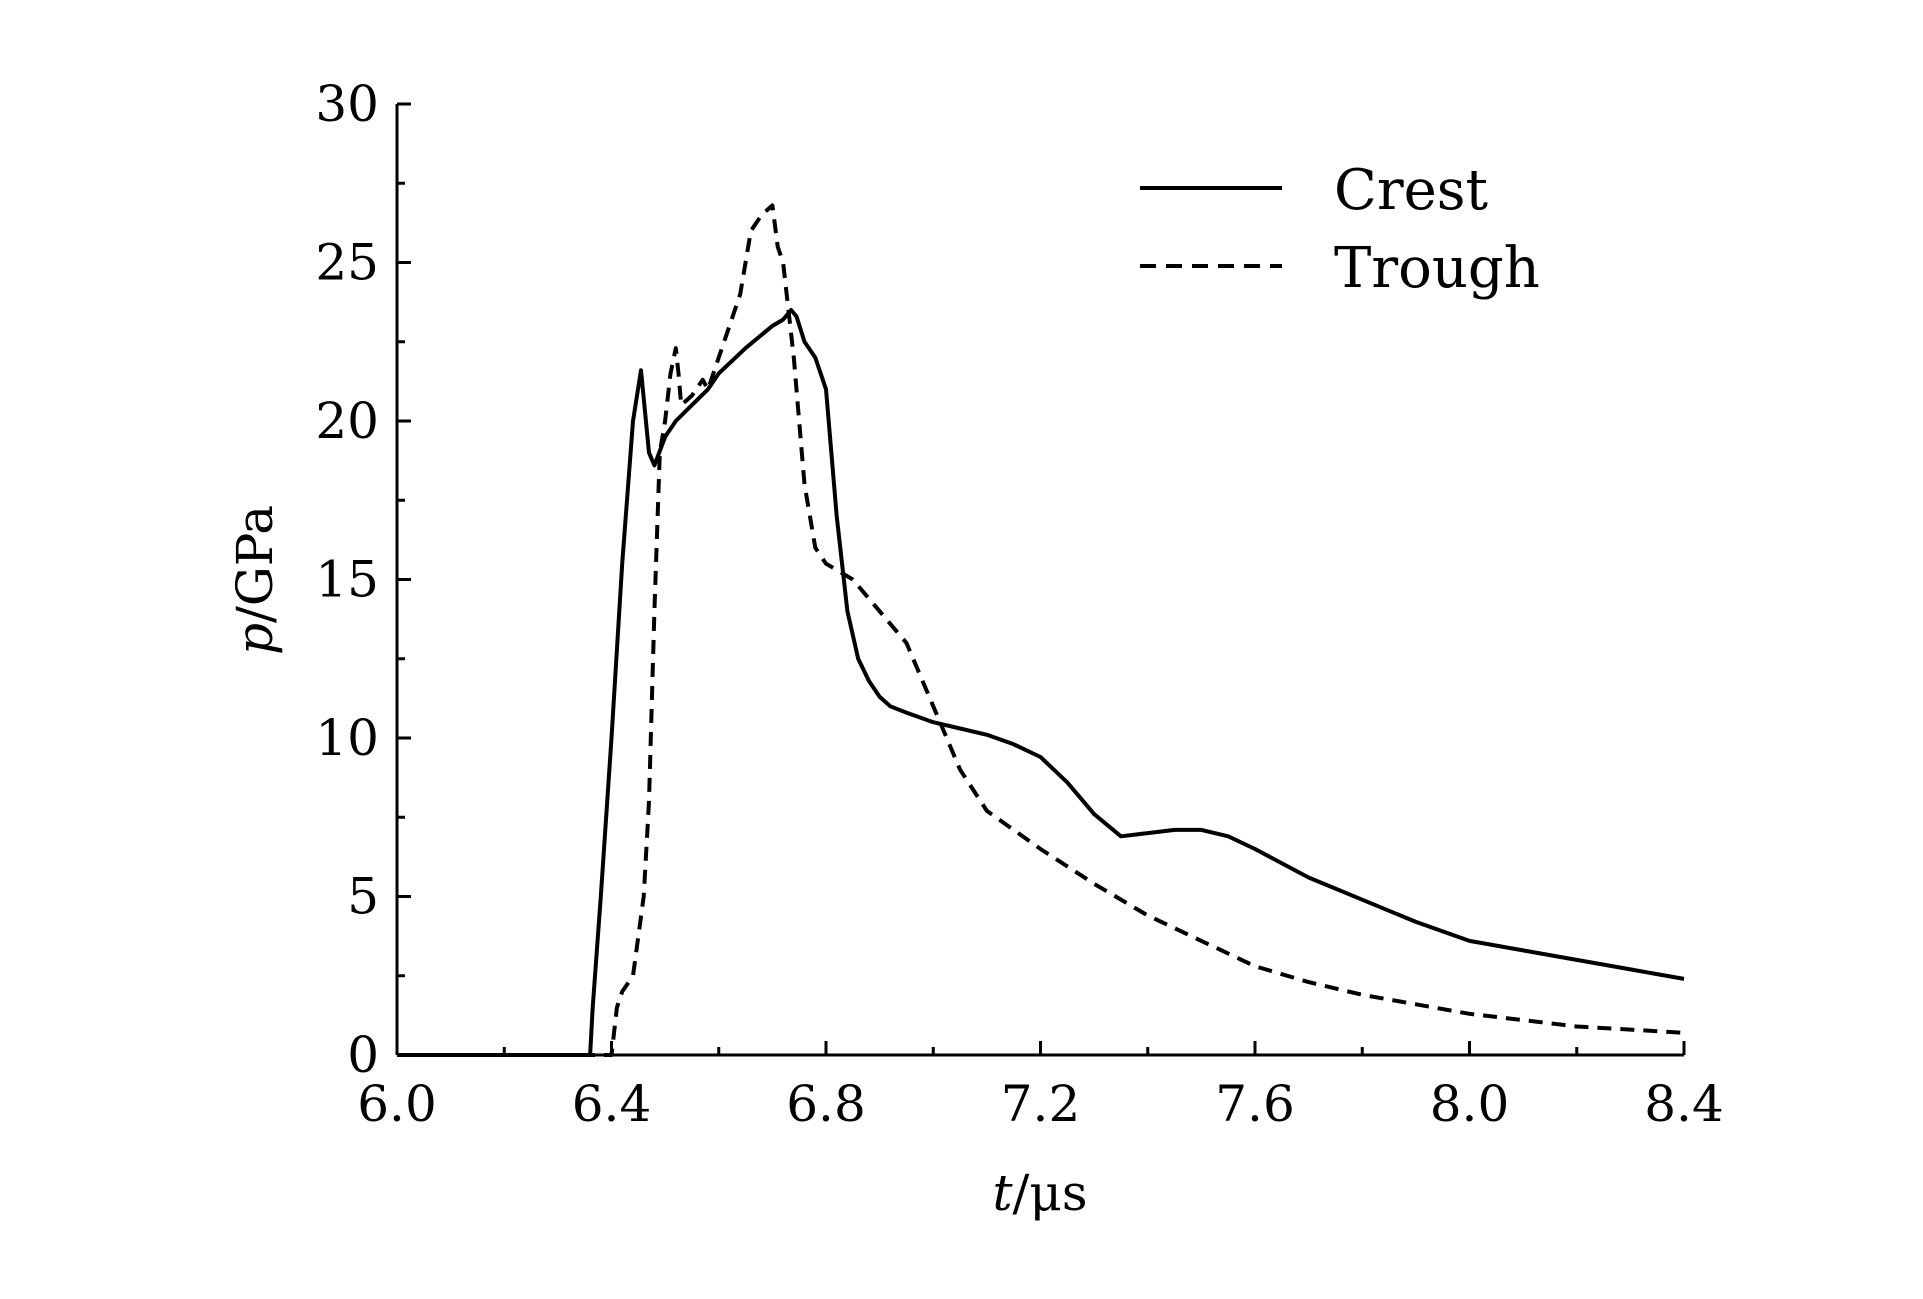 The image size is (1923, 1299). I want to click on y-tick-label: 10, so click(347, 738).